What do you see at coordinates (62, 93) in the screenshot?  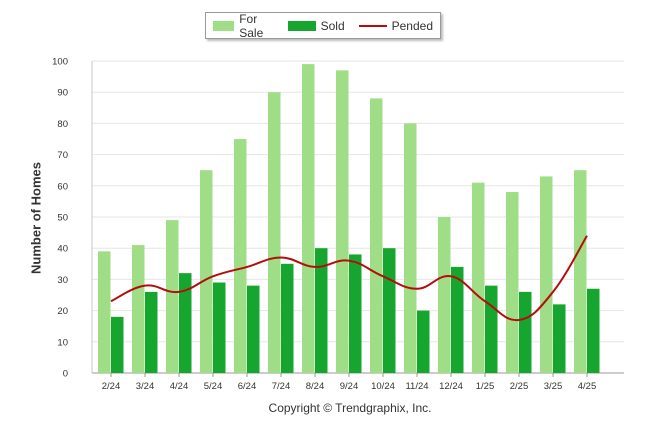 I see `y-tick-label: 90` at bounding box center [62, 93].